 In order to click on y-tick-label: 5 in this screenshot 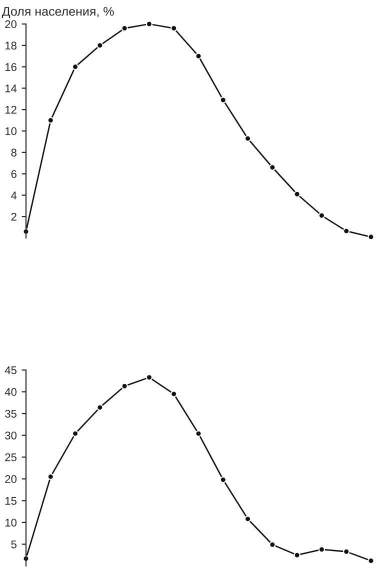, I will do `click(14, 544)`.